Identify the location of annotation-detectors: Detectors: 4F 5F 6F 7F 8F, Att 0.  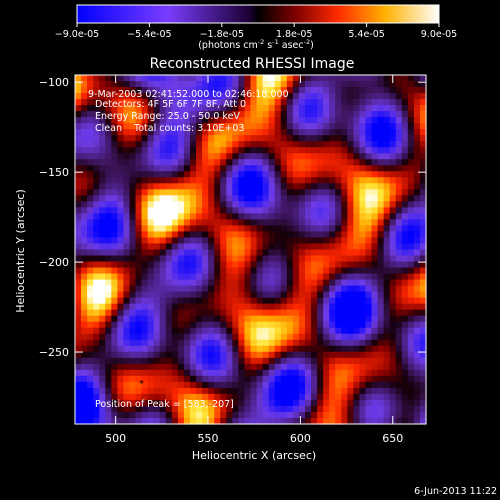
(170, 104).